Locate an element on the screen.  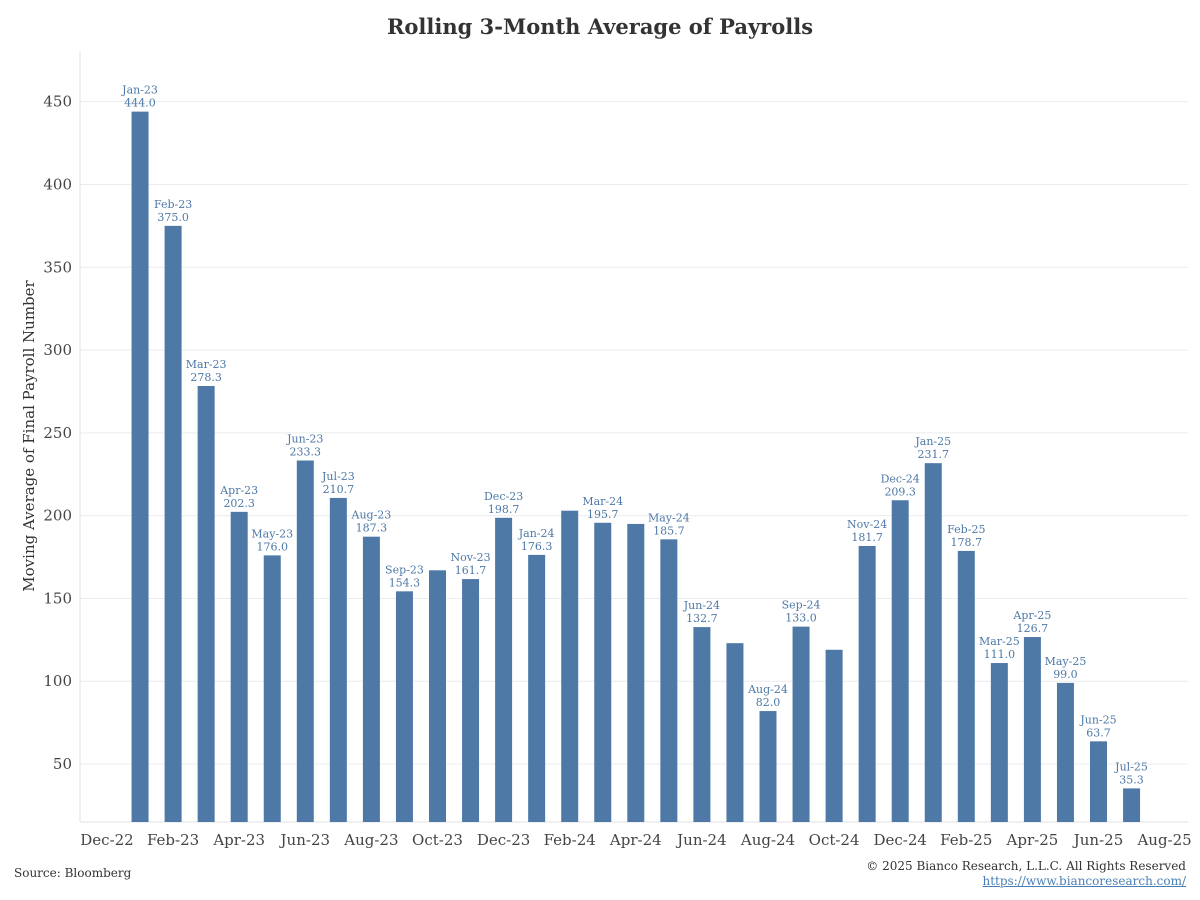
data-label-category: Nov-23 is located at coordinates (470, 557).